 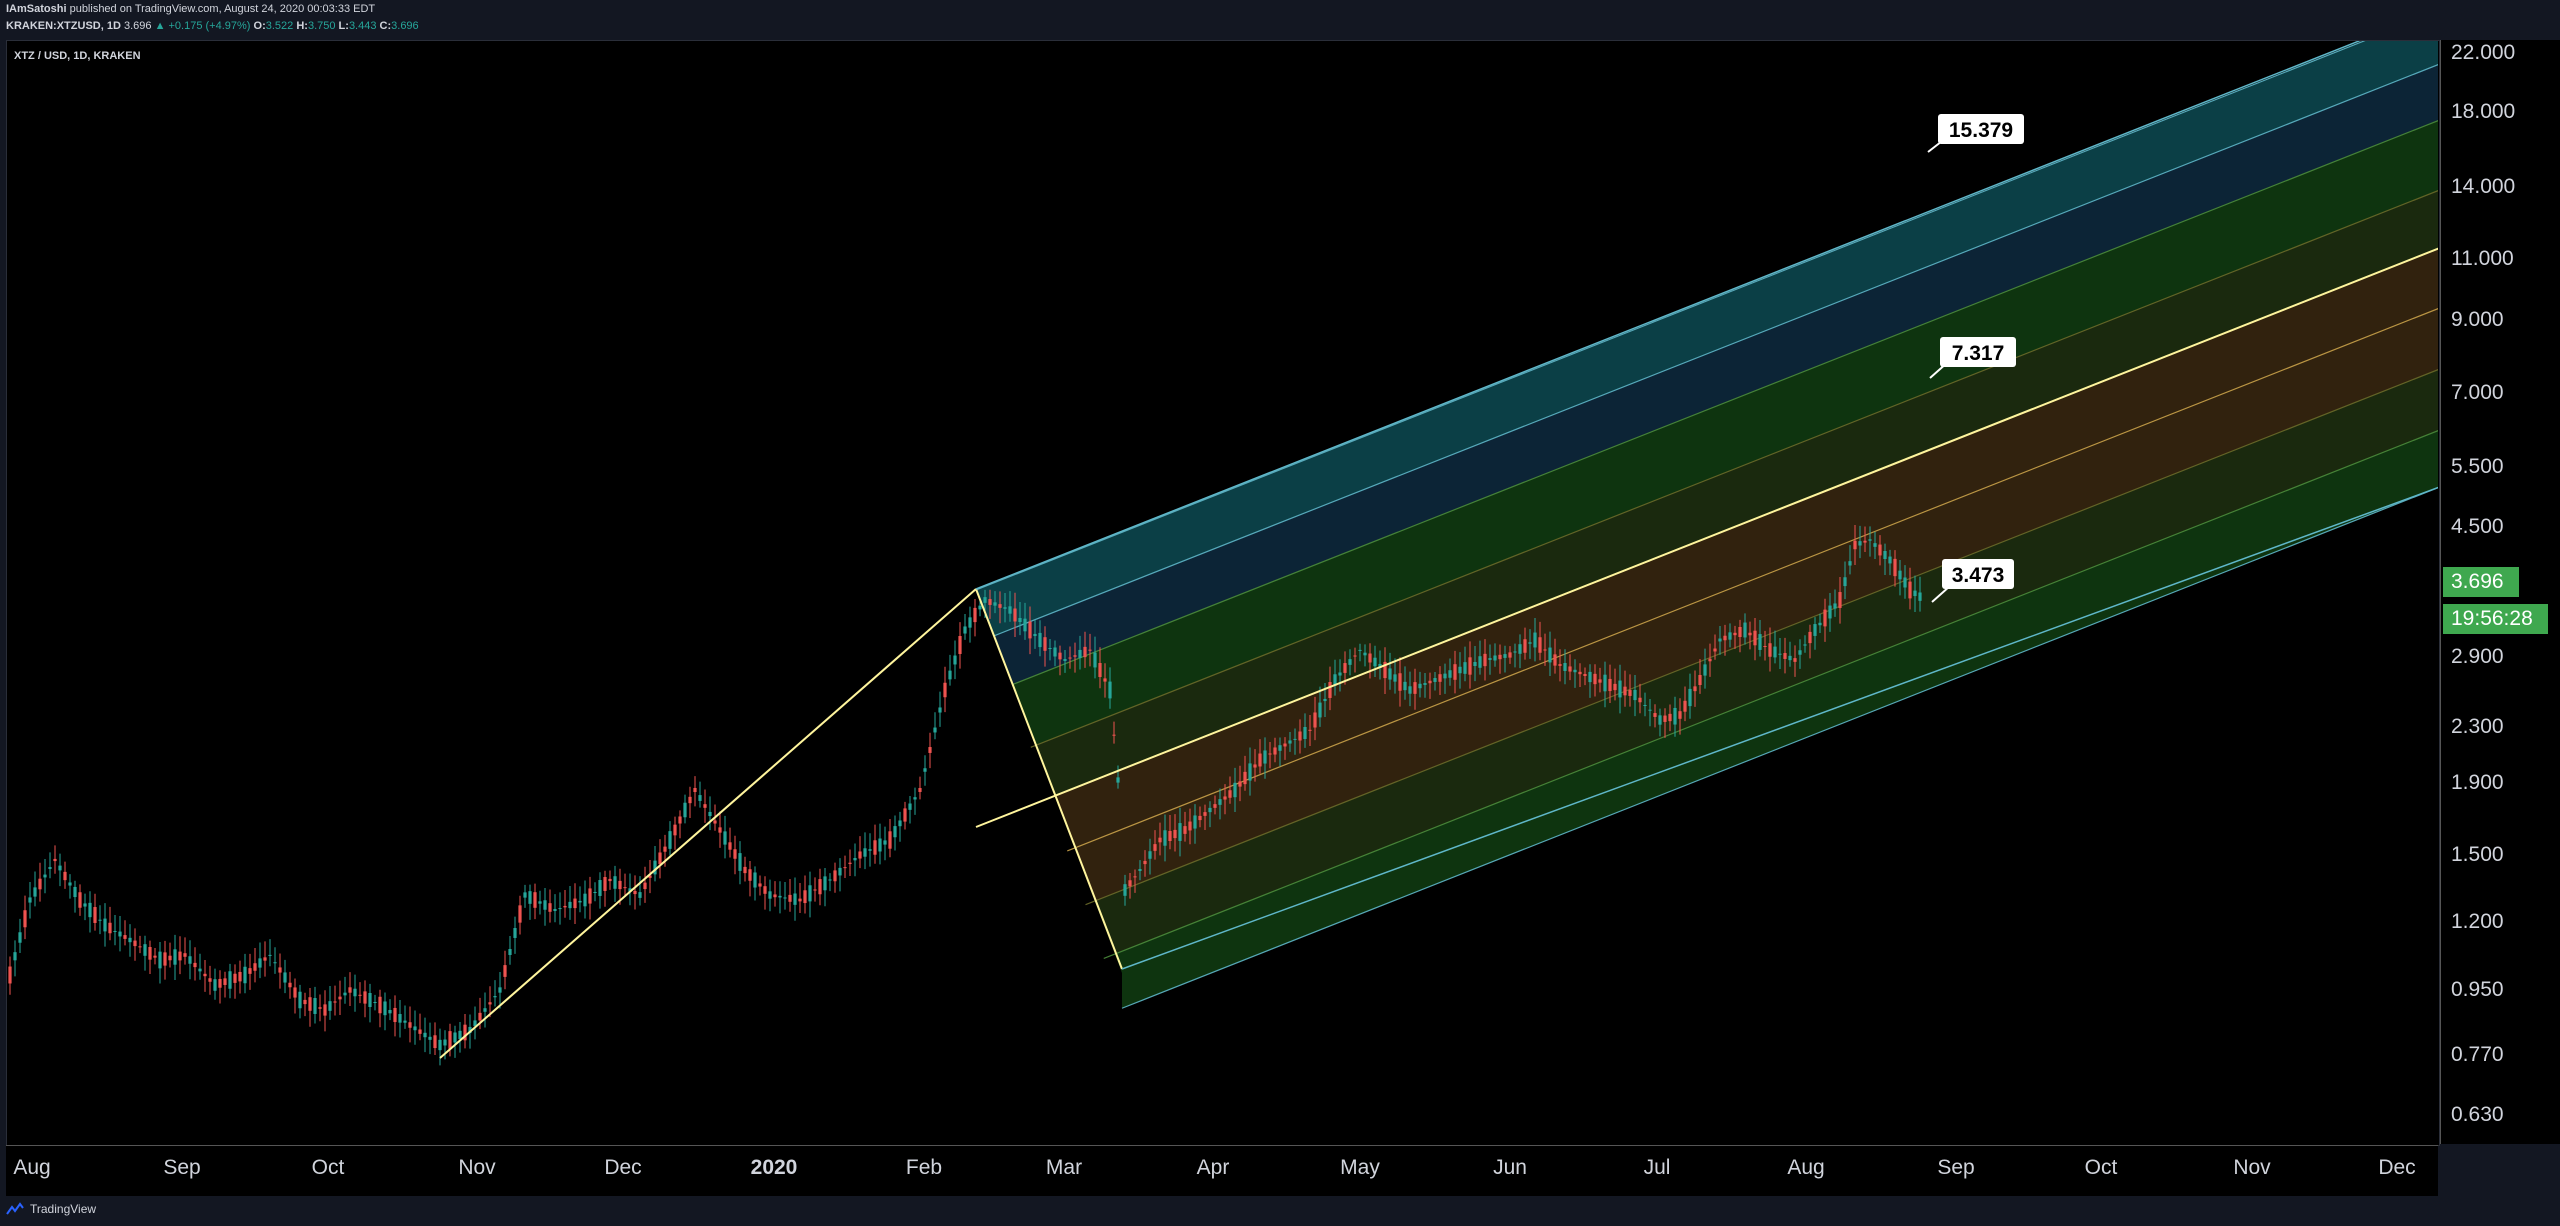 I want to click on tradingview-logo-icon, so click(x=15, y=1209).